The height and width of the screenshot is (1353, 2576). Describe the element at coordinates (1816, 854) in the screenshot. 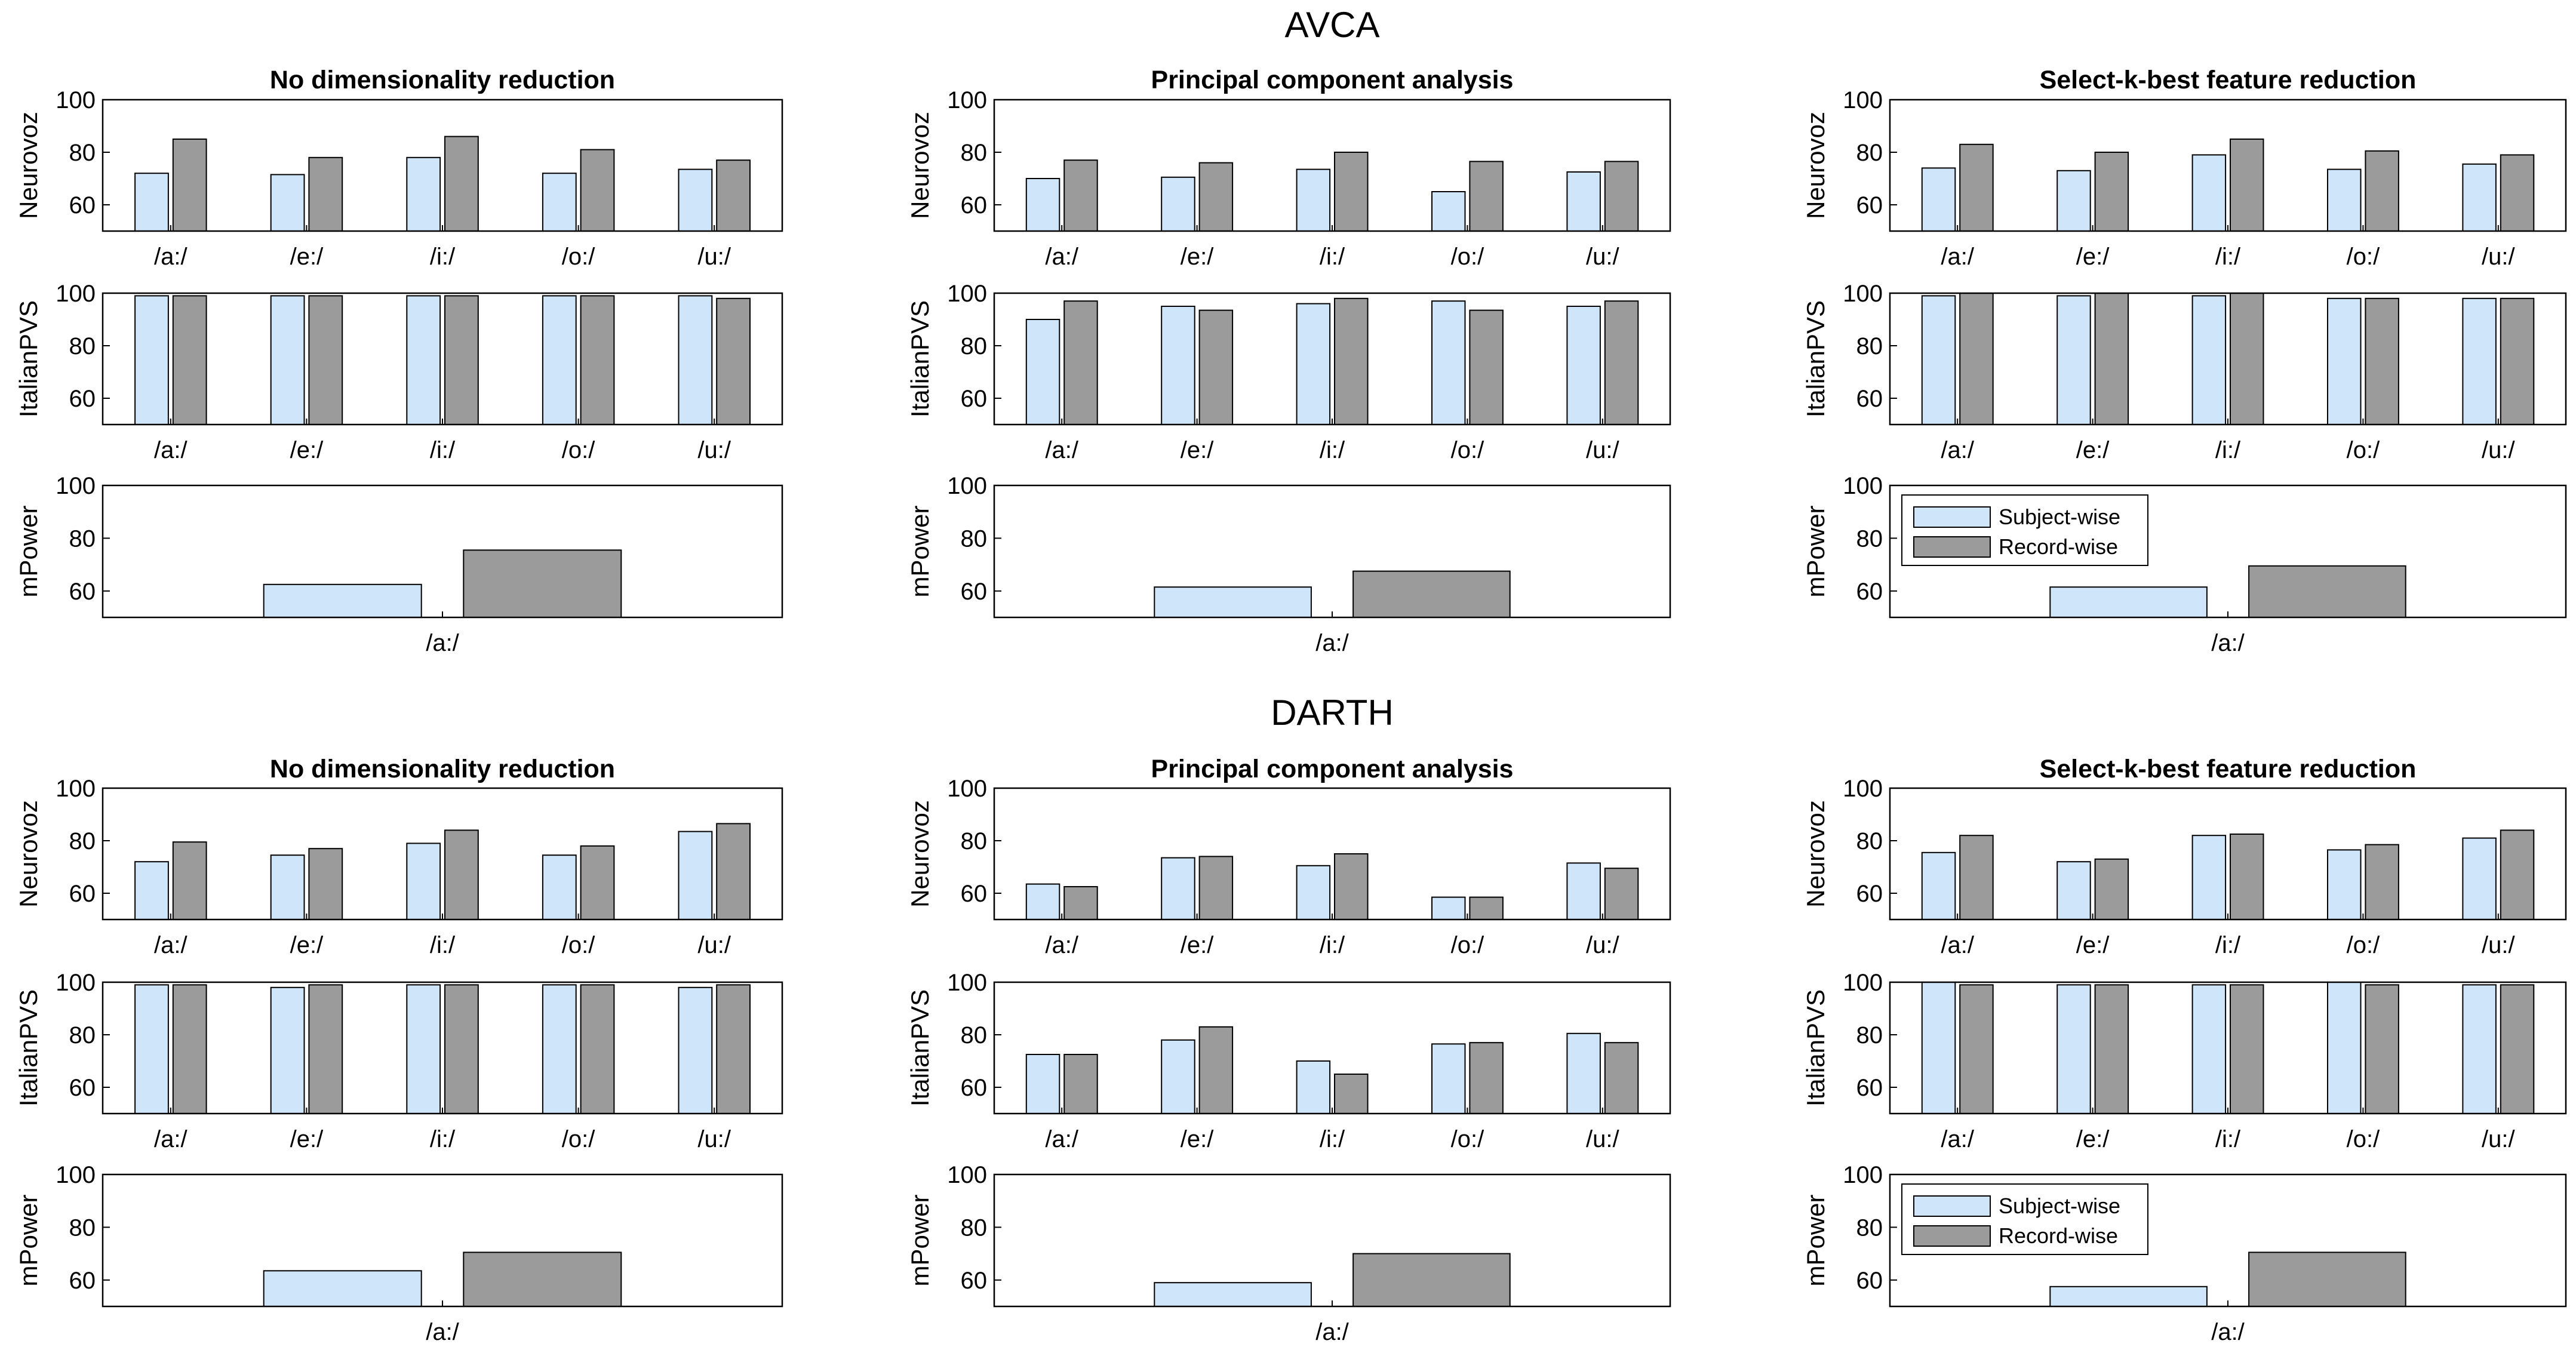

I see `y-axis-label: Neurovoz` at that location.